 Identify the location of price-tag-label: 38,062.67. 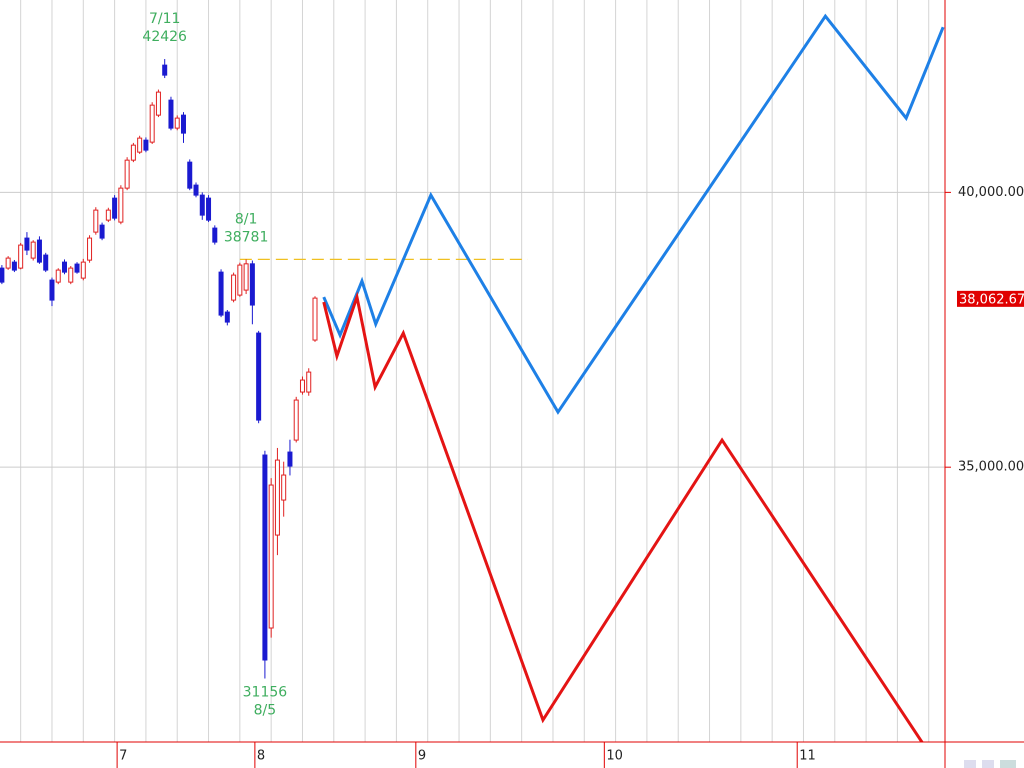
(991, 299).